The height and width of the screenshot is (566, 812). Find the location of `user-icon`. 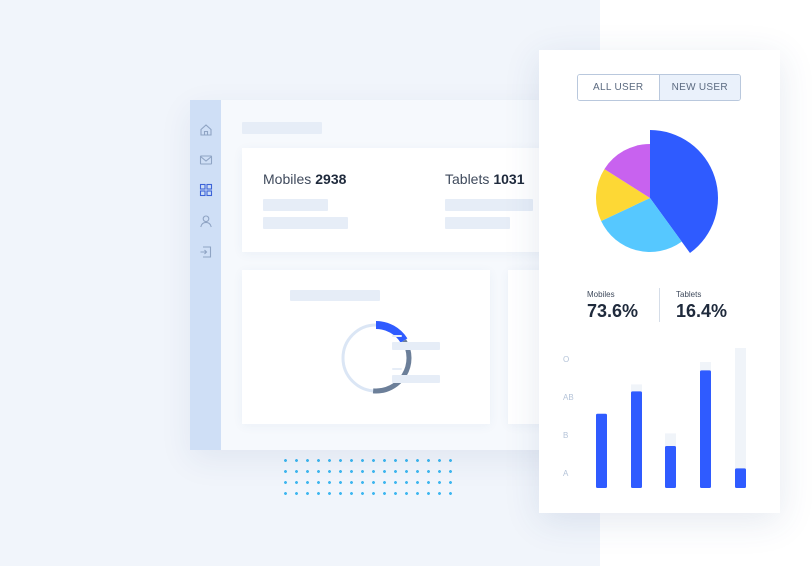

user-icon is located at coordinates (205, 220).